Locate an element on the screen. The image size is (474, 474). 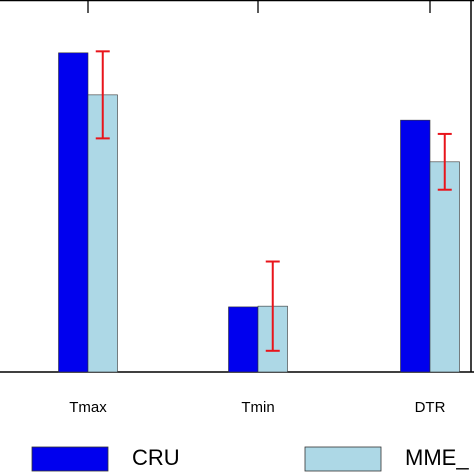
x-tick-label: DTR is located at coordinates (430, 407).